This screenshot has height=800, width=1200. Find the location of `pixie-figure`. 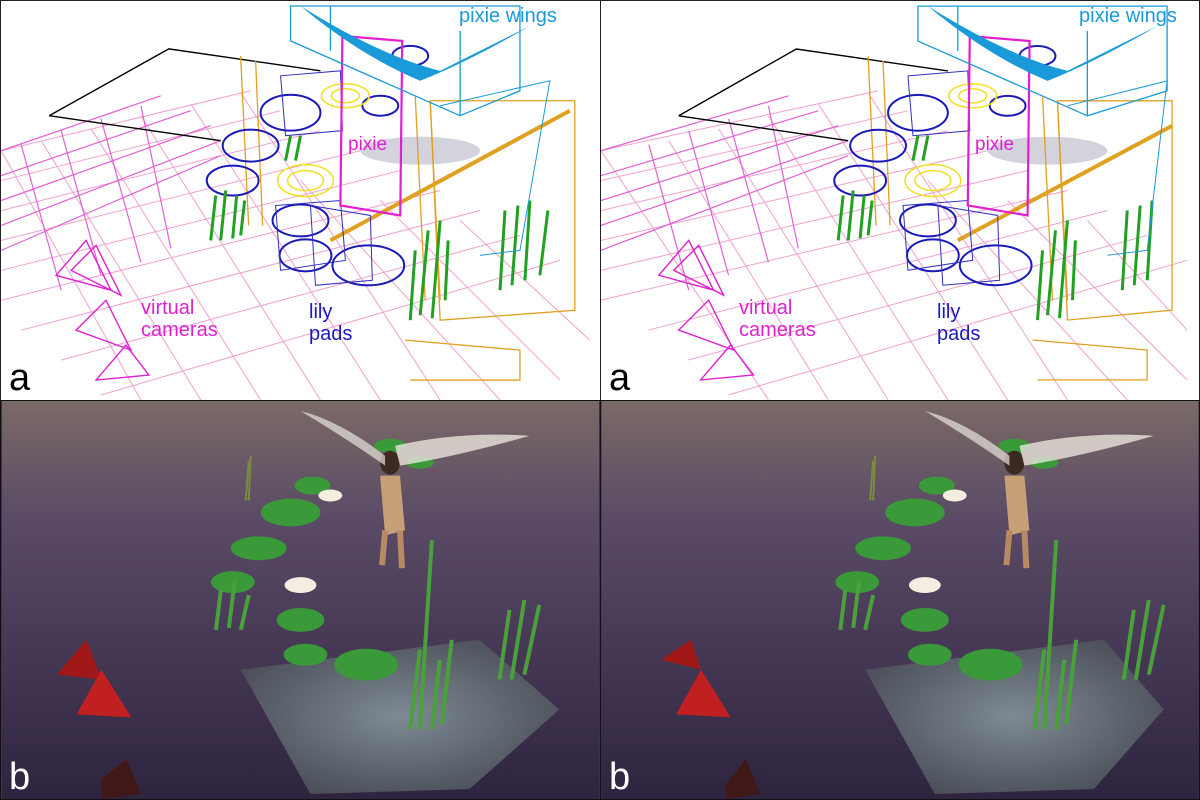

pixie-figure is located at coordinates (415, 489).